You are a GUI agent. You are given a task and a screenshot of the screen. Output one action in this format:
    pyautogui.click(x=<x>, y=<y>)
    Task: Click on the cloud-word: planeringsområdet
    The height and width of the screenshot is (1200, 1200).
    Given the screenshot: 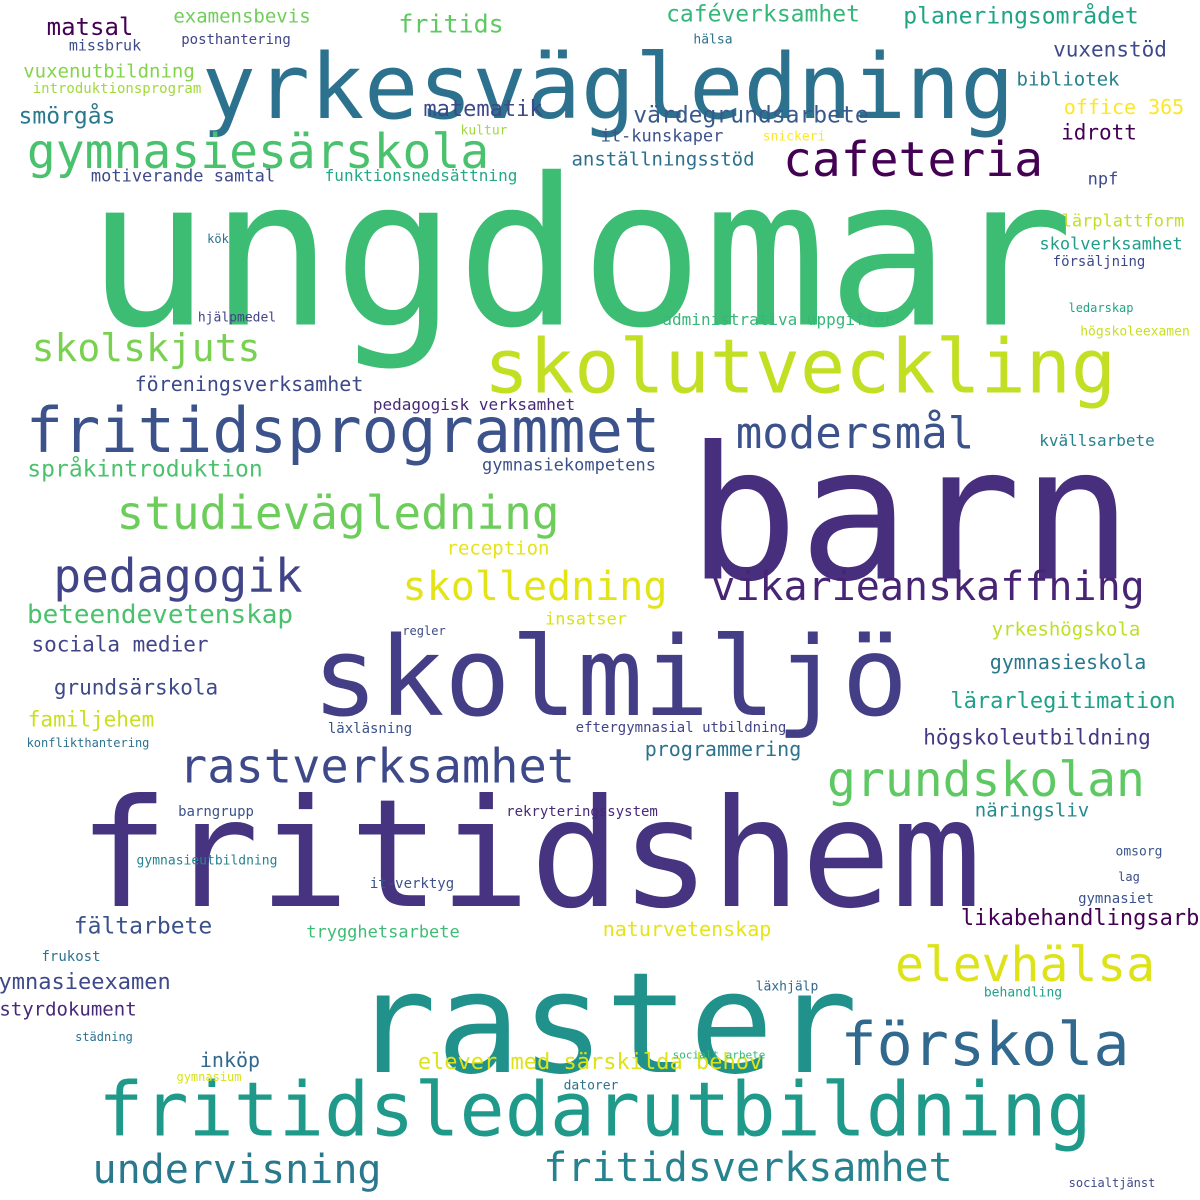 What is the action you would take?
    pyautogui.click(x=1021, y=16)
    